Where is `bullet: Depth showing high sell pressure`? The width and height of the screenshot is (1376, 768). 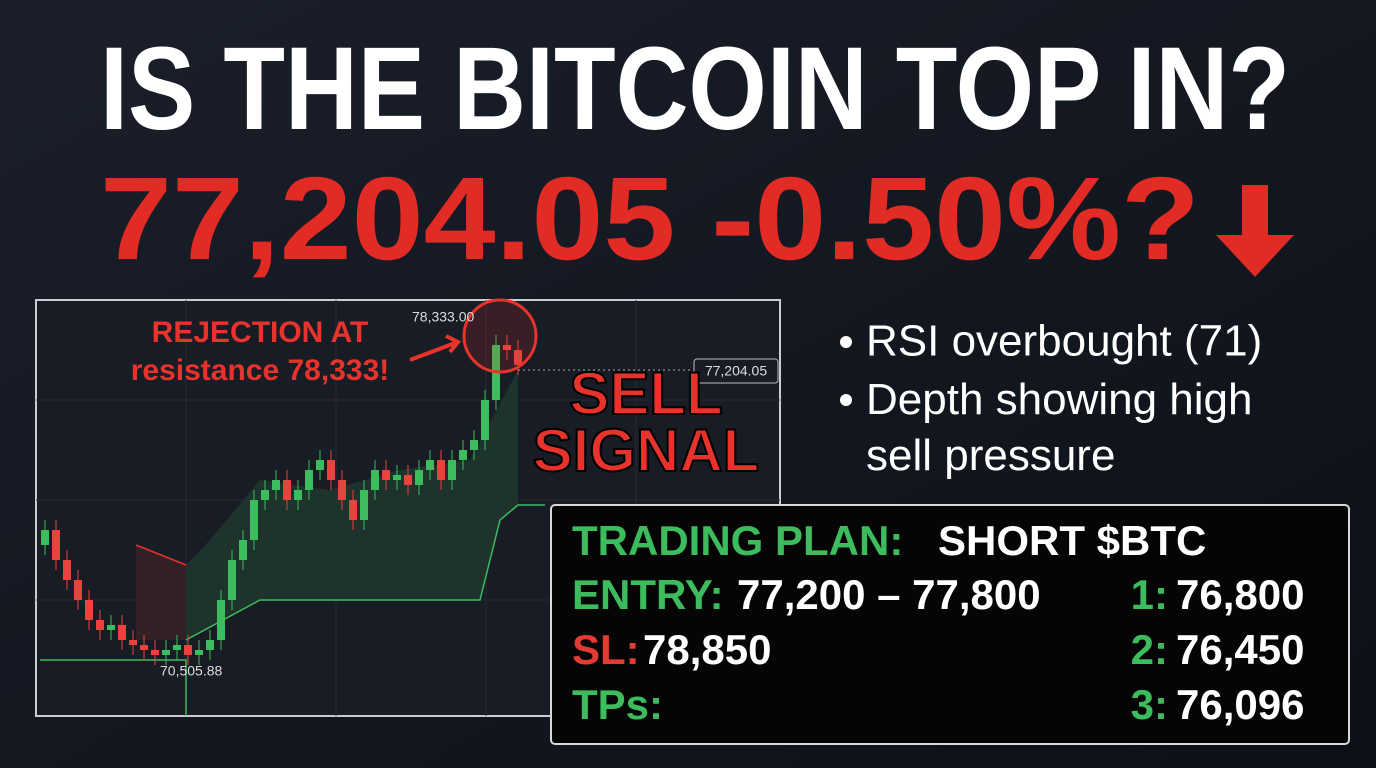
bullet: Depth showing high sell pressure is located at coordinates (1059, 427).